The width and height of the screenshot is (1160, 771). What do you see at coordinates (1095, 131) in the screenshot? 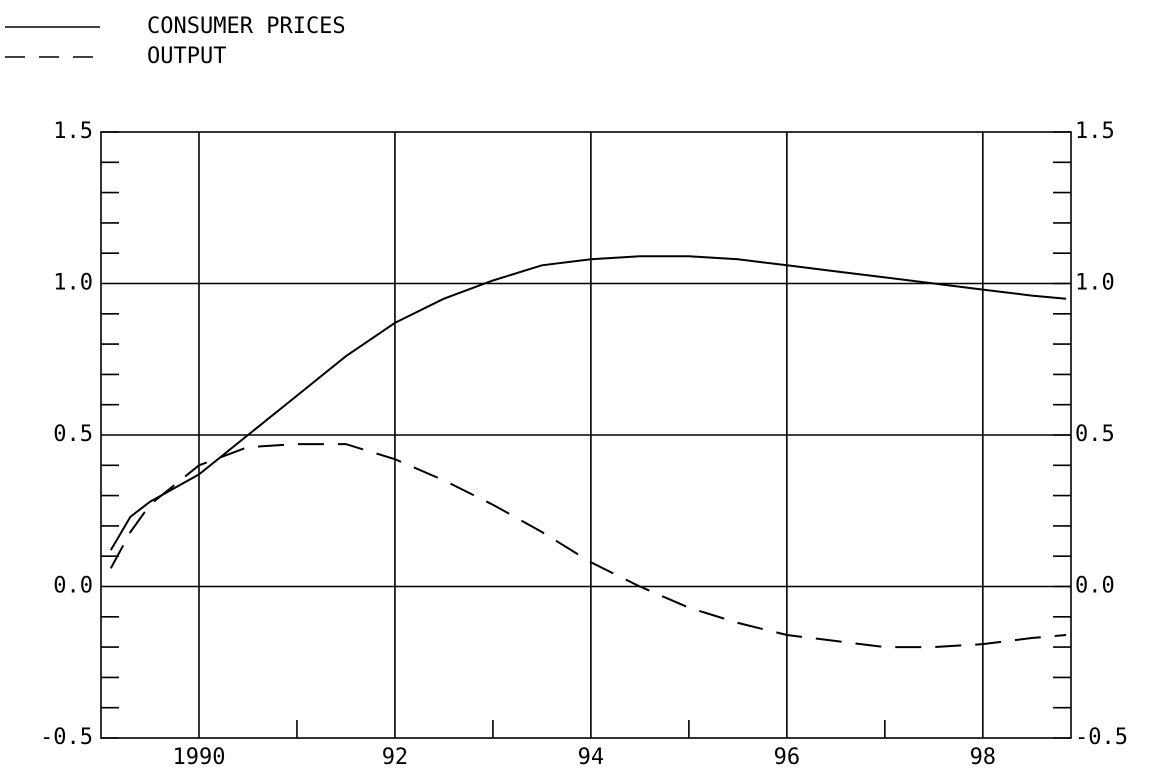
I see `y2-tick-label: 1.5` at bounding box center [1095, 131].